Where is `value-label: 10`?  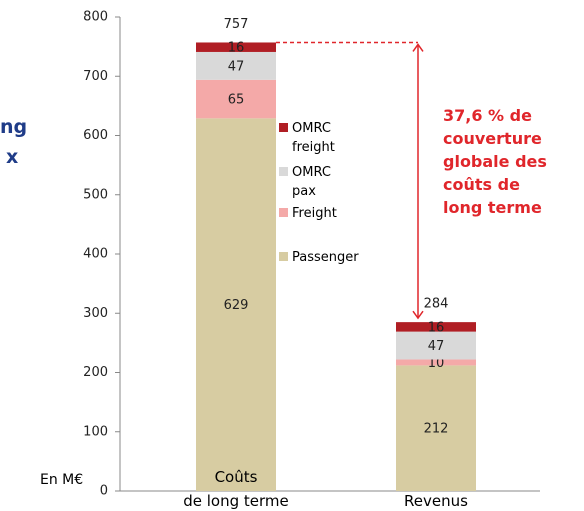 value-label: 10 is located at coordinates (436, 363).